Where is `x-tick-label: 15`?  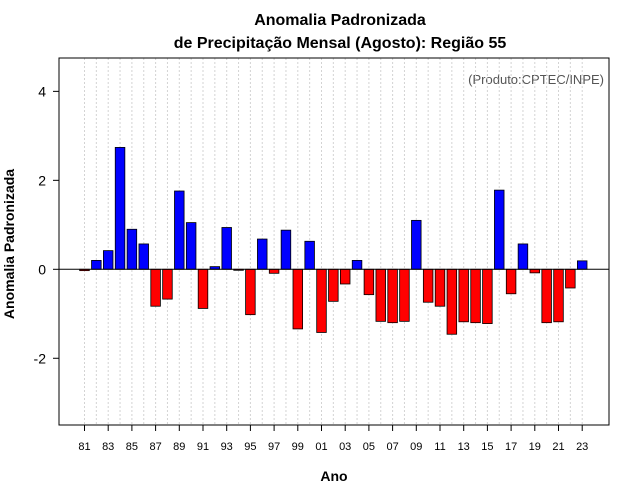
x-tick-label: 15 is located at coordinates (487, 447).